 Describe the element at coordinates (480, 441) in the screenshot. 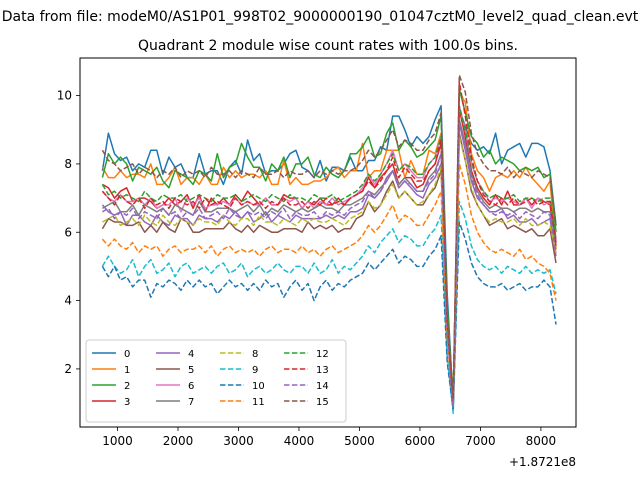

I see `x-tick-label: 7000` at that location.